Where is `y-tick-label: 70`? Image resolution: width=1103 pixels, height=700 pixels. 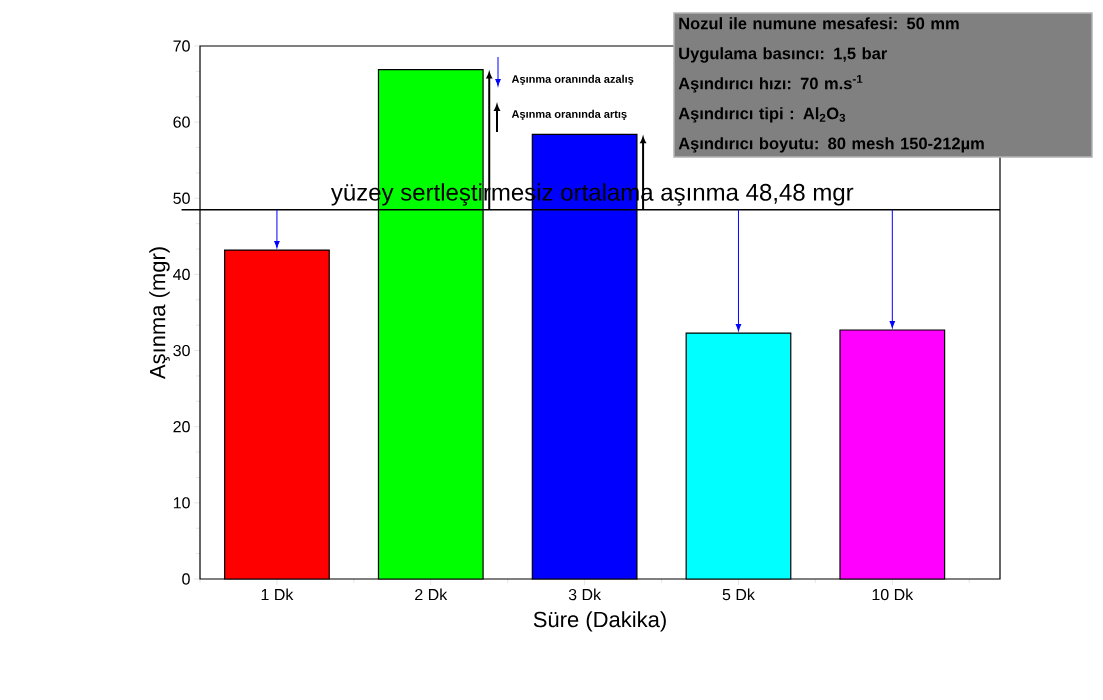
y-tick-label: 70 is located at coordinates (181, 46).